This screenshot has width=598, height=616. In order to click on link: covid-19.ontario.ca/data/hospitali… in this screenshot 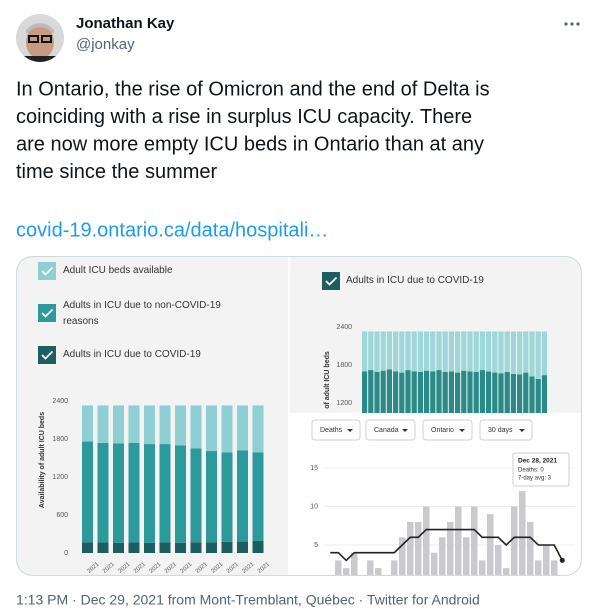, I will do `click(172, 230)`.